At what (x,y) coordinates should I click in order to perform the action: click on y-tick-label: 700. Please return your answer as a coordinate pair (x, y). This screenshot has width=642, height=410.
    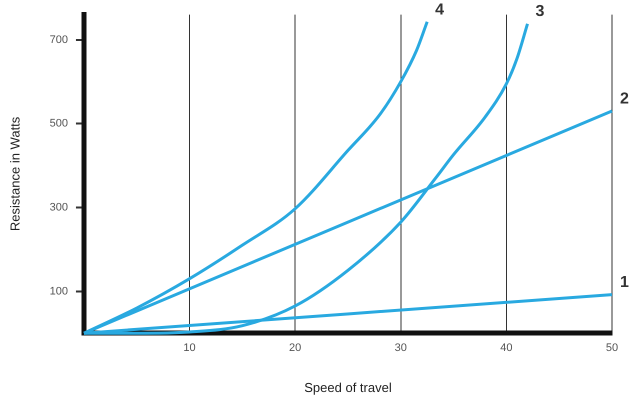
    Looking at the image, I should click on (59, 40).